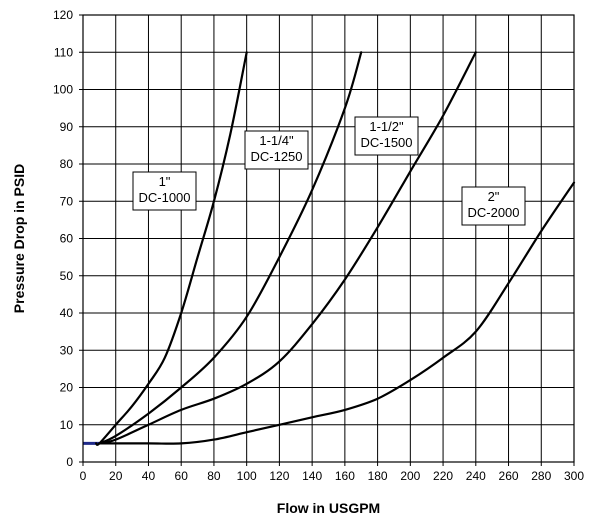 The image size is (599, 523). What do you see at coordinates (312, 476) in the screenshot?
I see `x-tick-label: 140` at bounding box center [312, 476].